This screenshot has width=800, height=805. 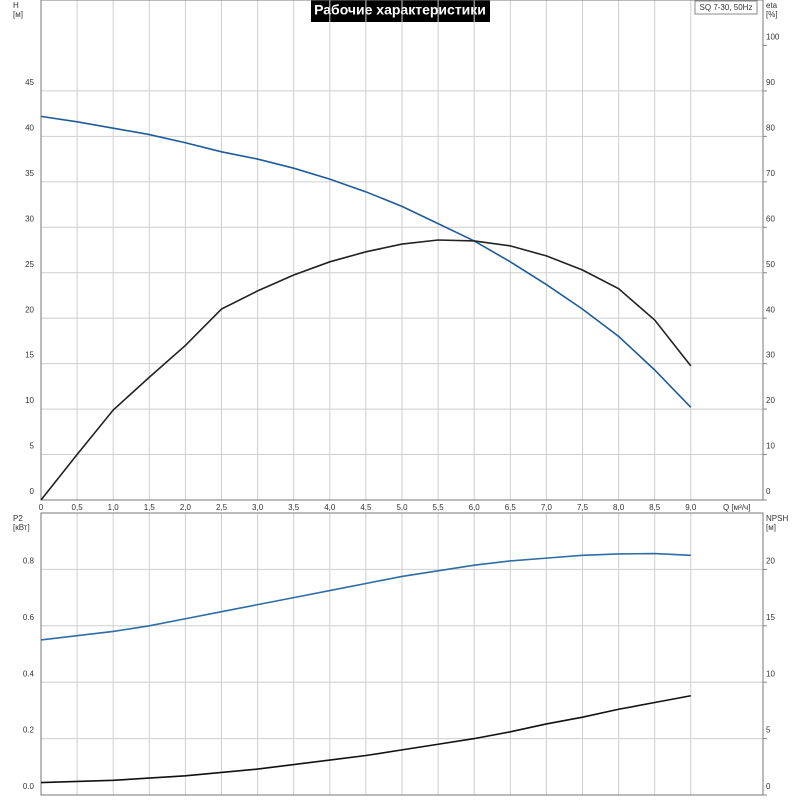 What do you see at coordinates (768, 730) in the screenshot?
I see `y2-tick-label: 5` at bounding box center [768, 730].